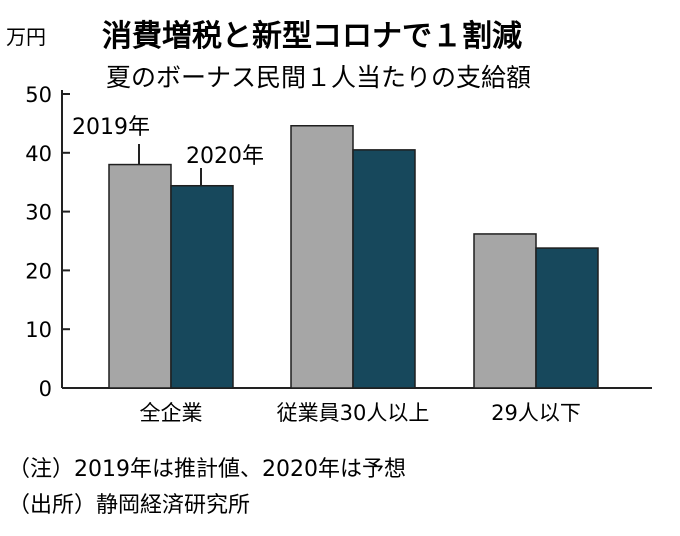  Describe the element at coordinates (312, 36) in the screenshot. I see `chart-title: 消費増税と新型コロナで１割減` at that location.